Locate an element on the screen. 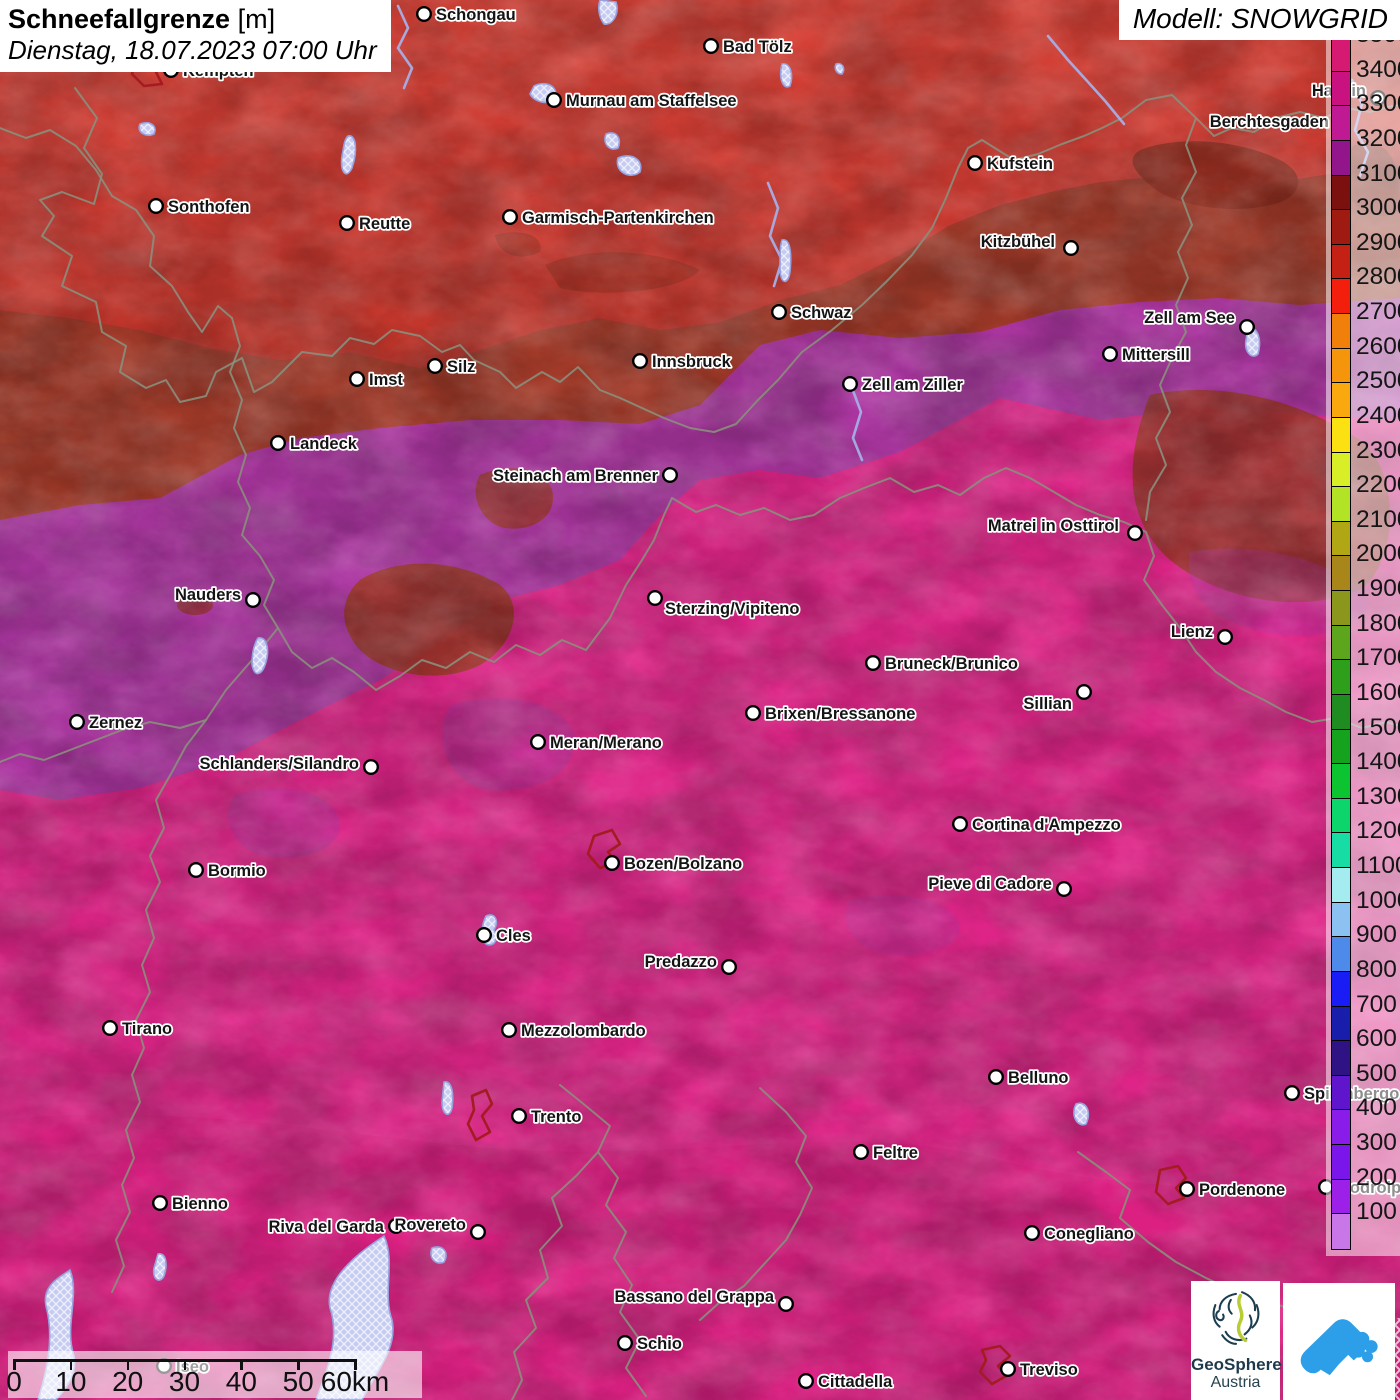 This screenshot has height=1400, width=1400. city-label: Sterzing/Vipiteno is located at coordinates (732, 609).